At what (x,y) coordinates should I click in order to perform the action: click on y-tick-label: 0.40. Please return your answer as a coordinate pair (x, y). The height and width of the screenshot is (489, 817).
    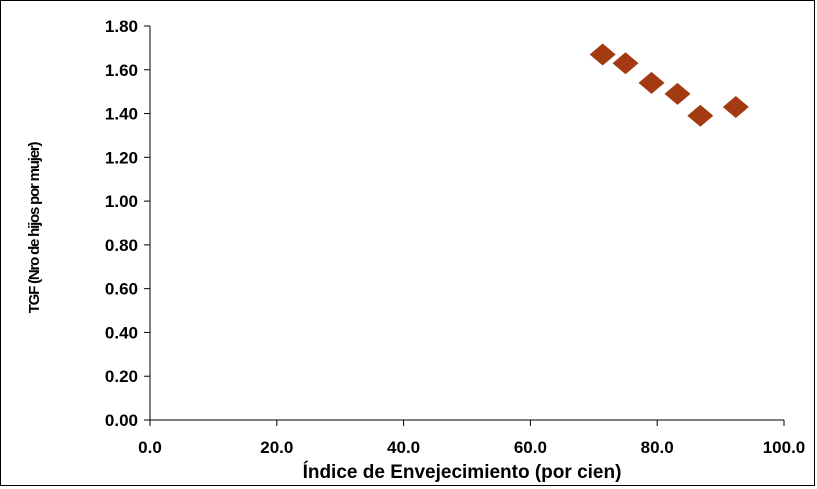
    Looking at the image, I should click on (121, 332).